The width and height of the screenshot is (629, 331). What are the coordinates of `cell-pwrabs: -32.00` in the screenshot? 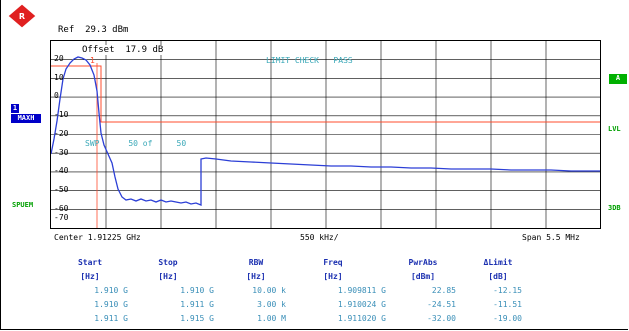 It's located at (441, 318).